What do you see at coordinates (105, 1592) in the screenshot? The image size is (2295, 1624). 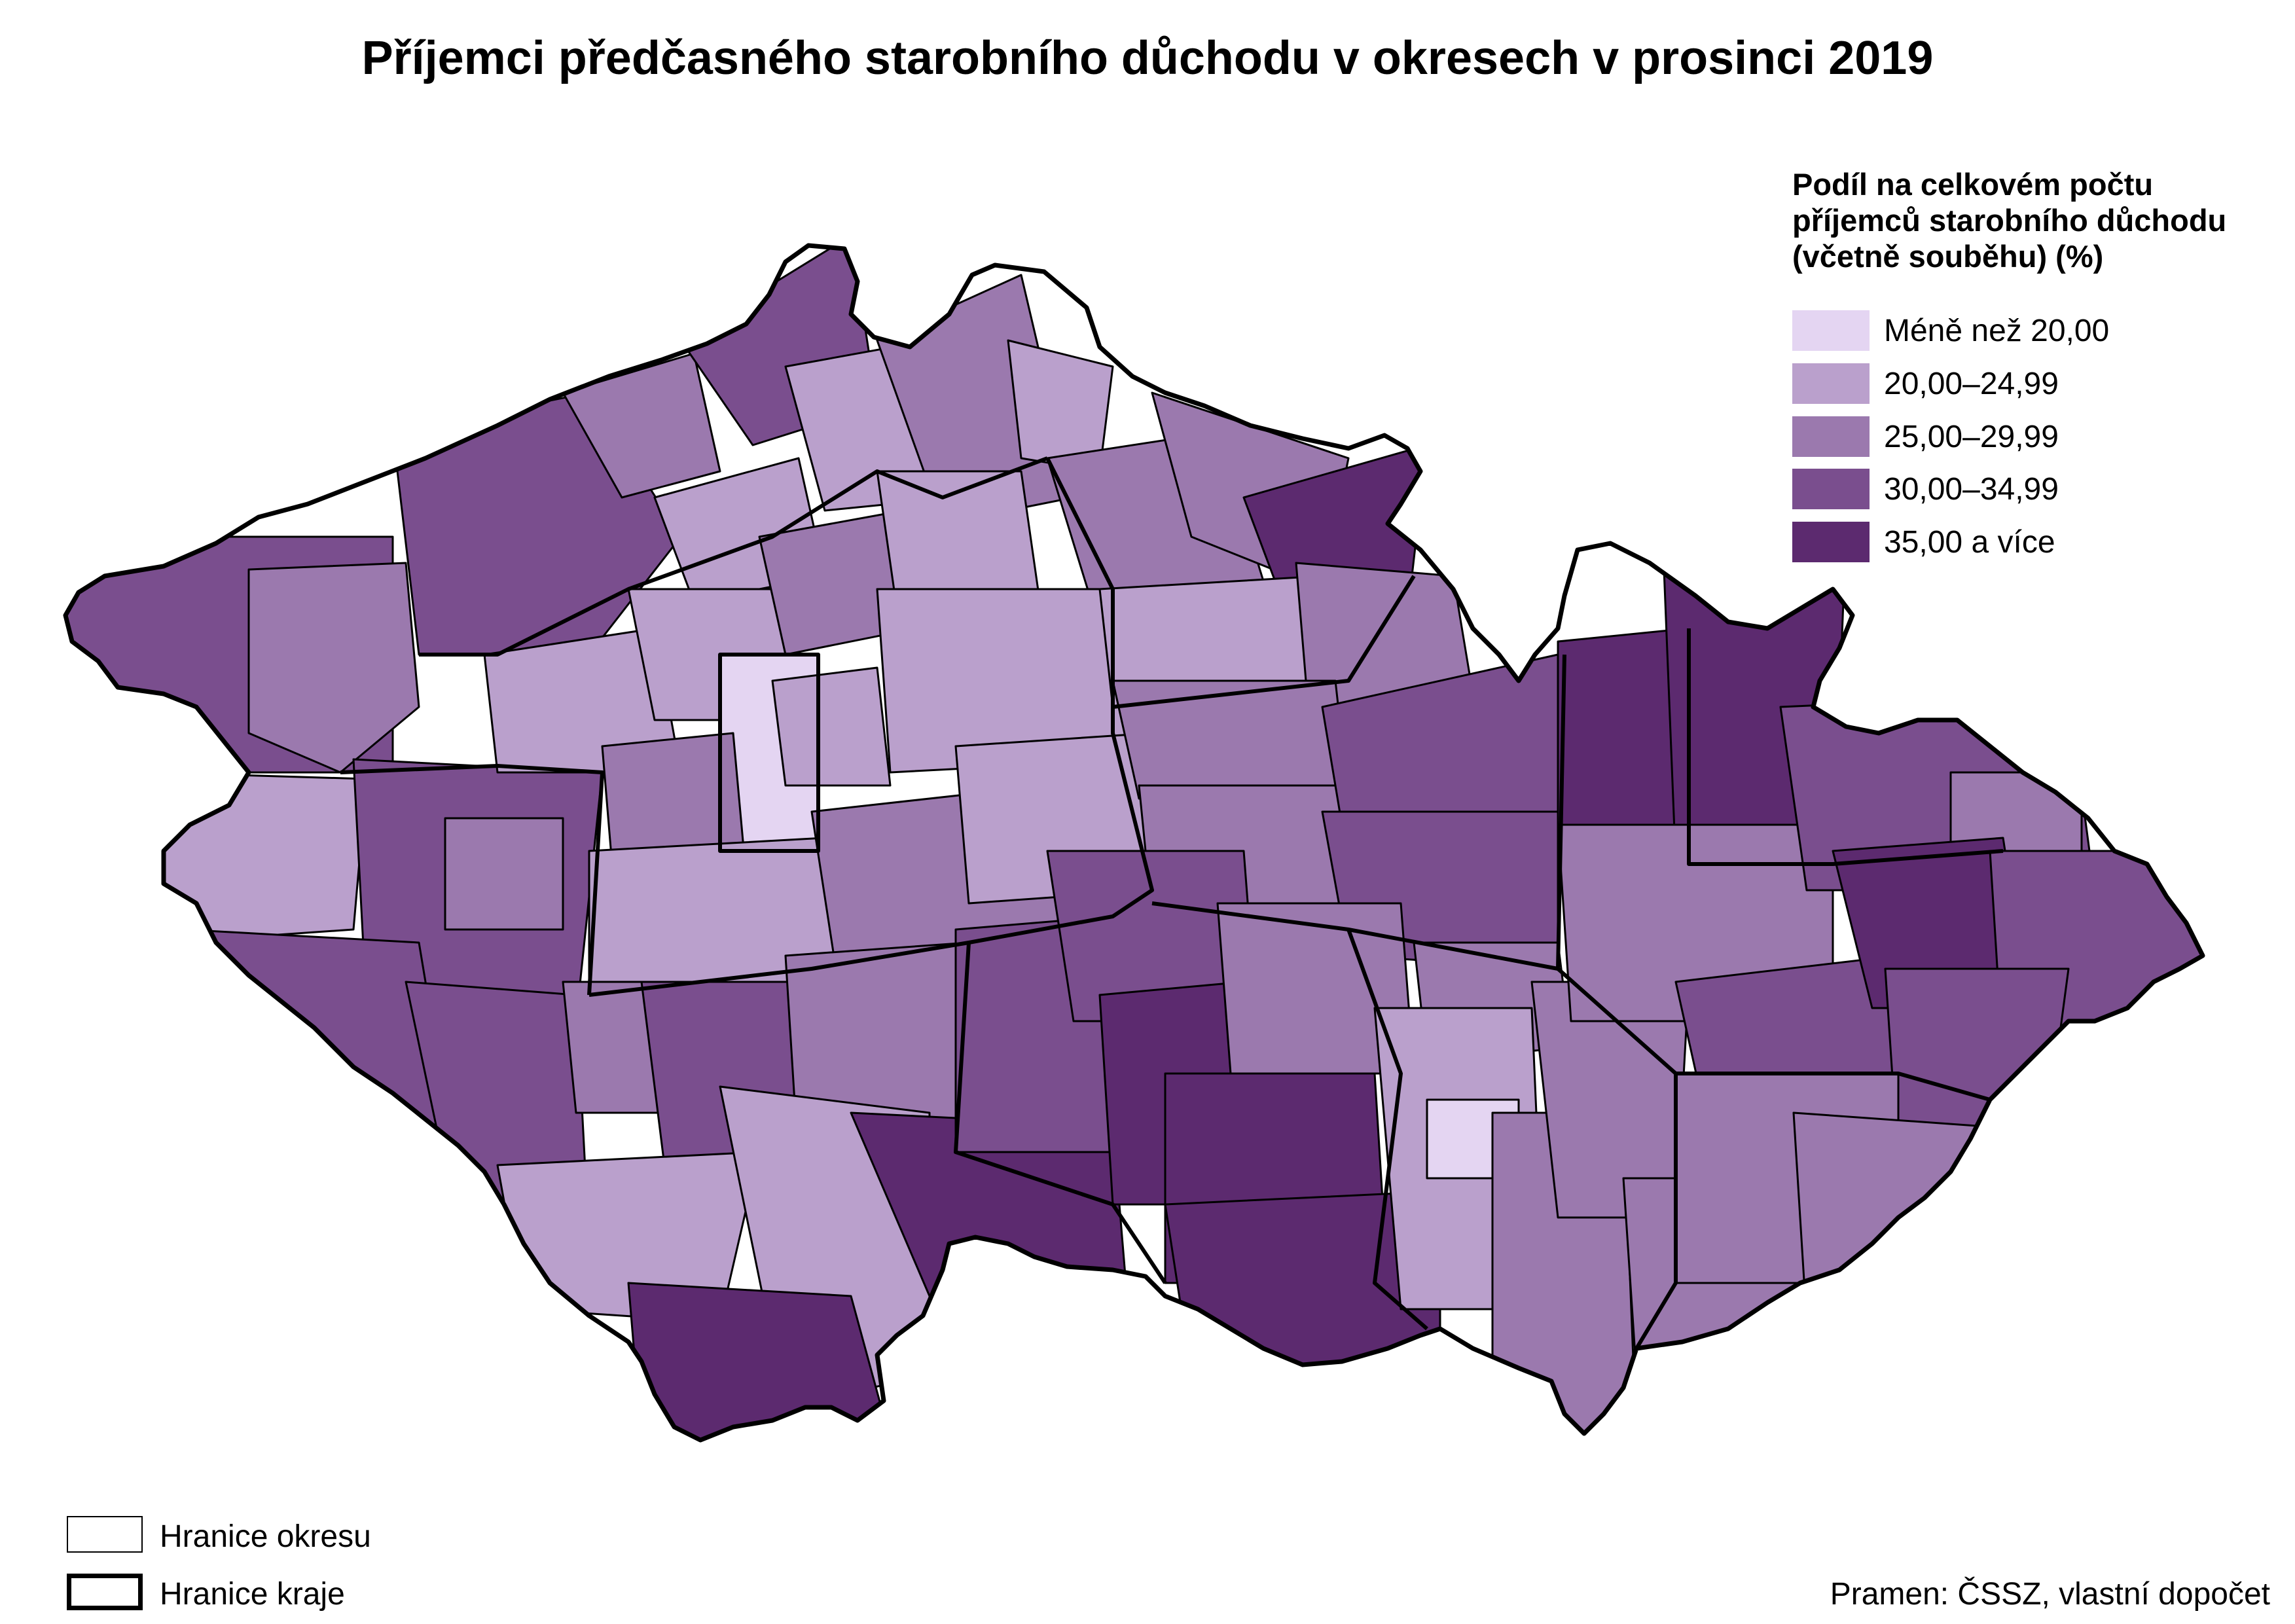 I see `region-boundary-swatch` at bounding box center [105, 1592].